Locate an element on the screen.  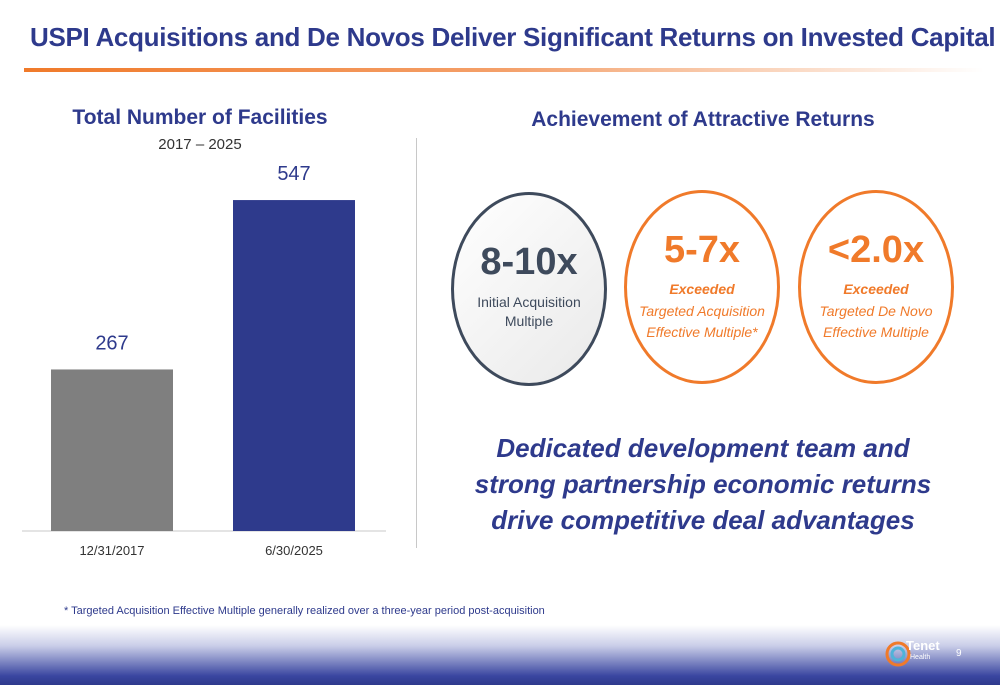
category-label-1: 6/30/2025 is located at coordinates (294, 550).